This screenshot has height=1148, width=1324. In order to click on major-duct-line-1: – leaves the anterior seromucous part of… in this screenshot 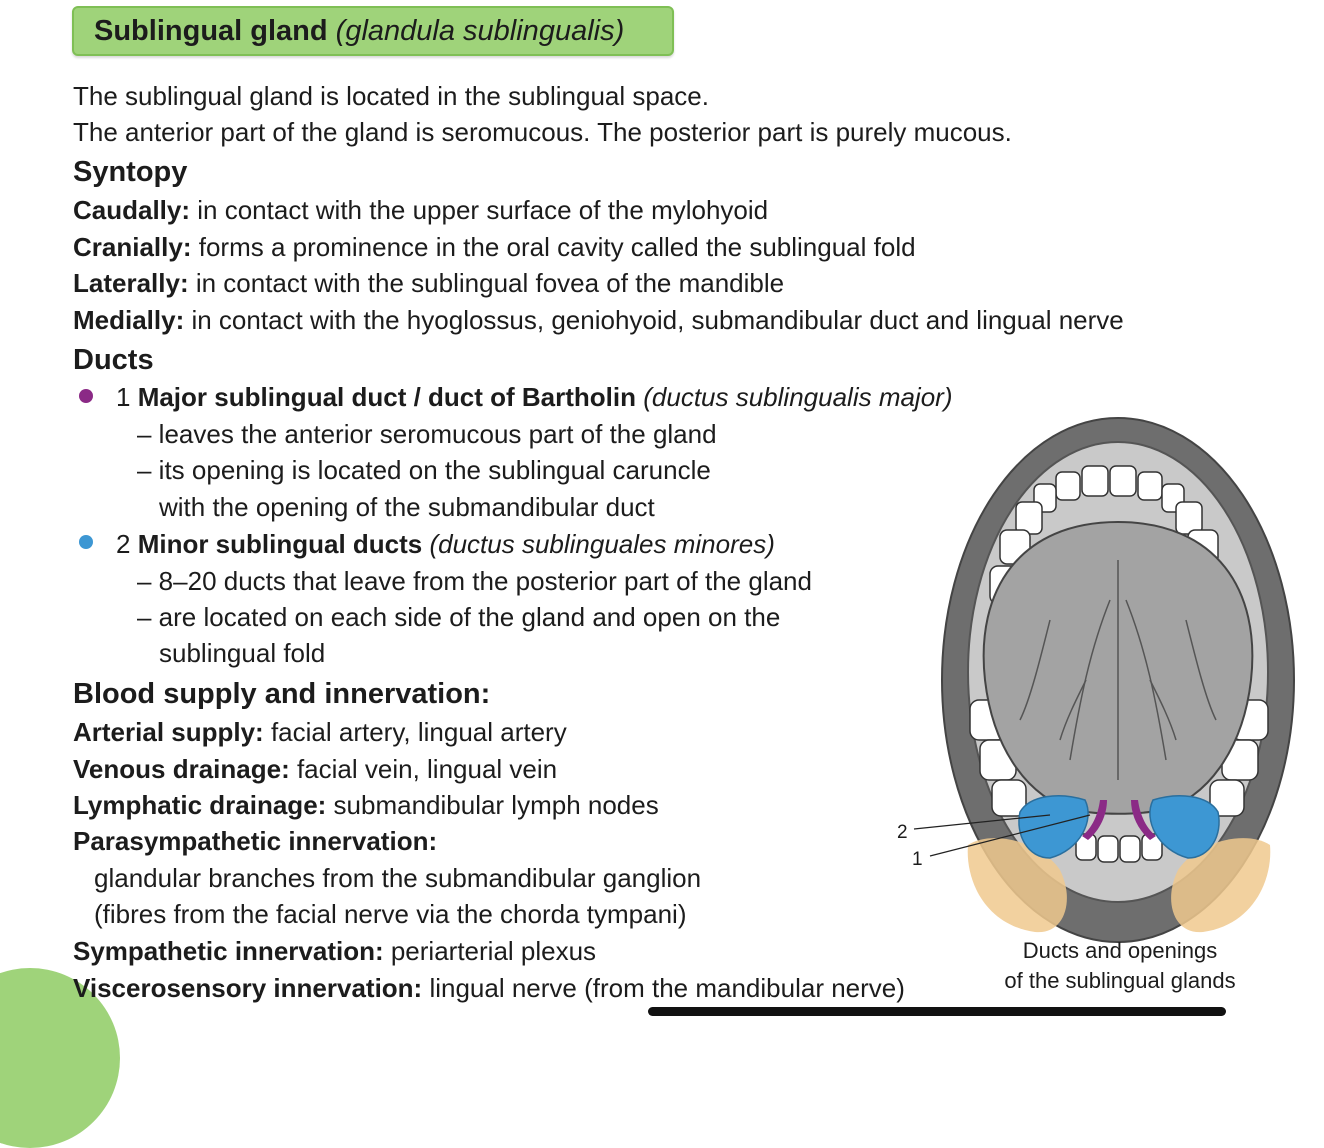, I will do `click(427, 434)`.